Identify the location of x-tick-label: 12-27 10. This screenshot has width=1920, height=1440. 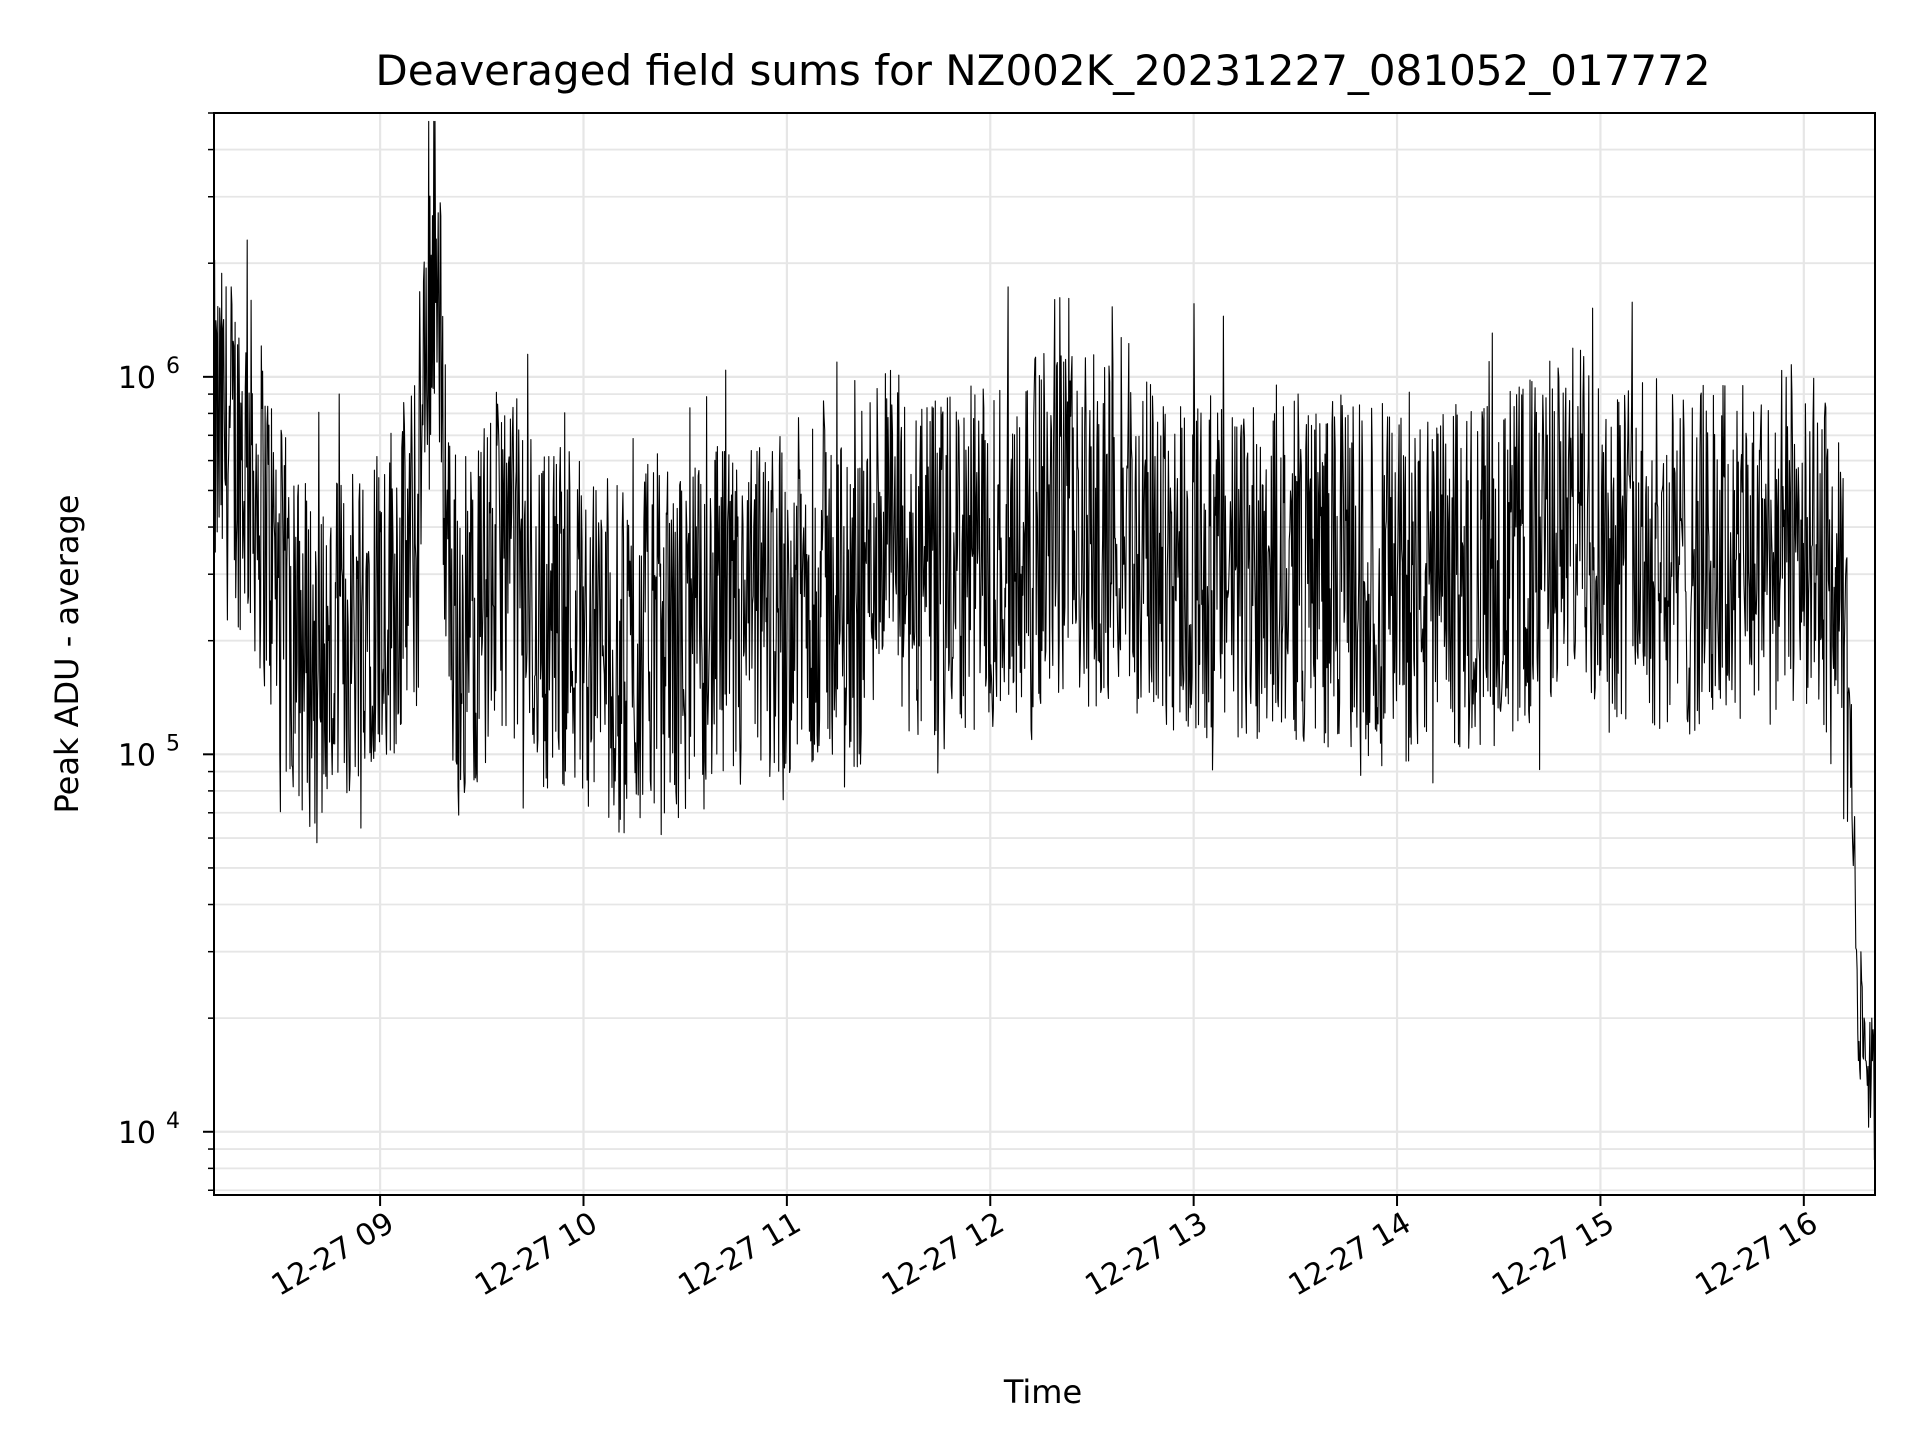
(536, 1255).